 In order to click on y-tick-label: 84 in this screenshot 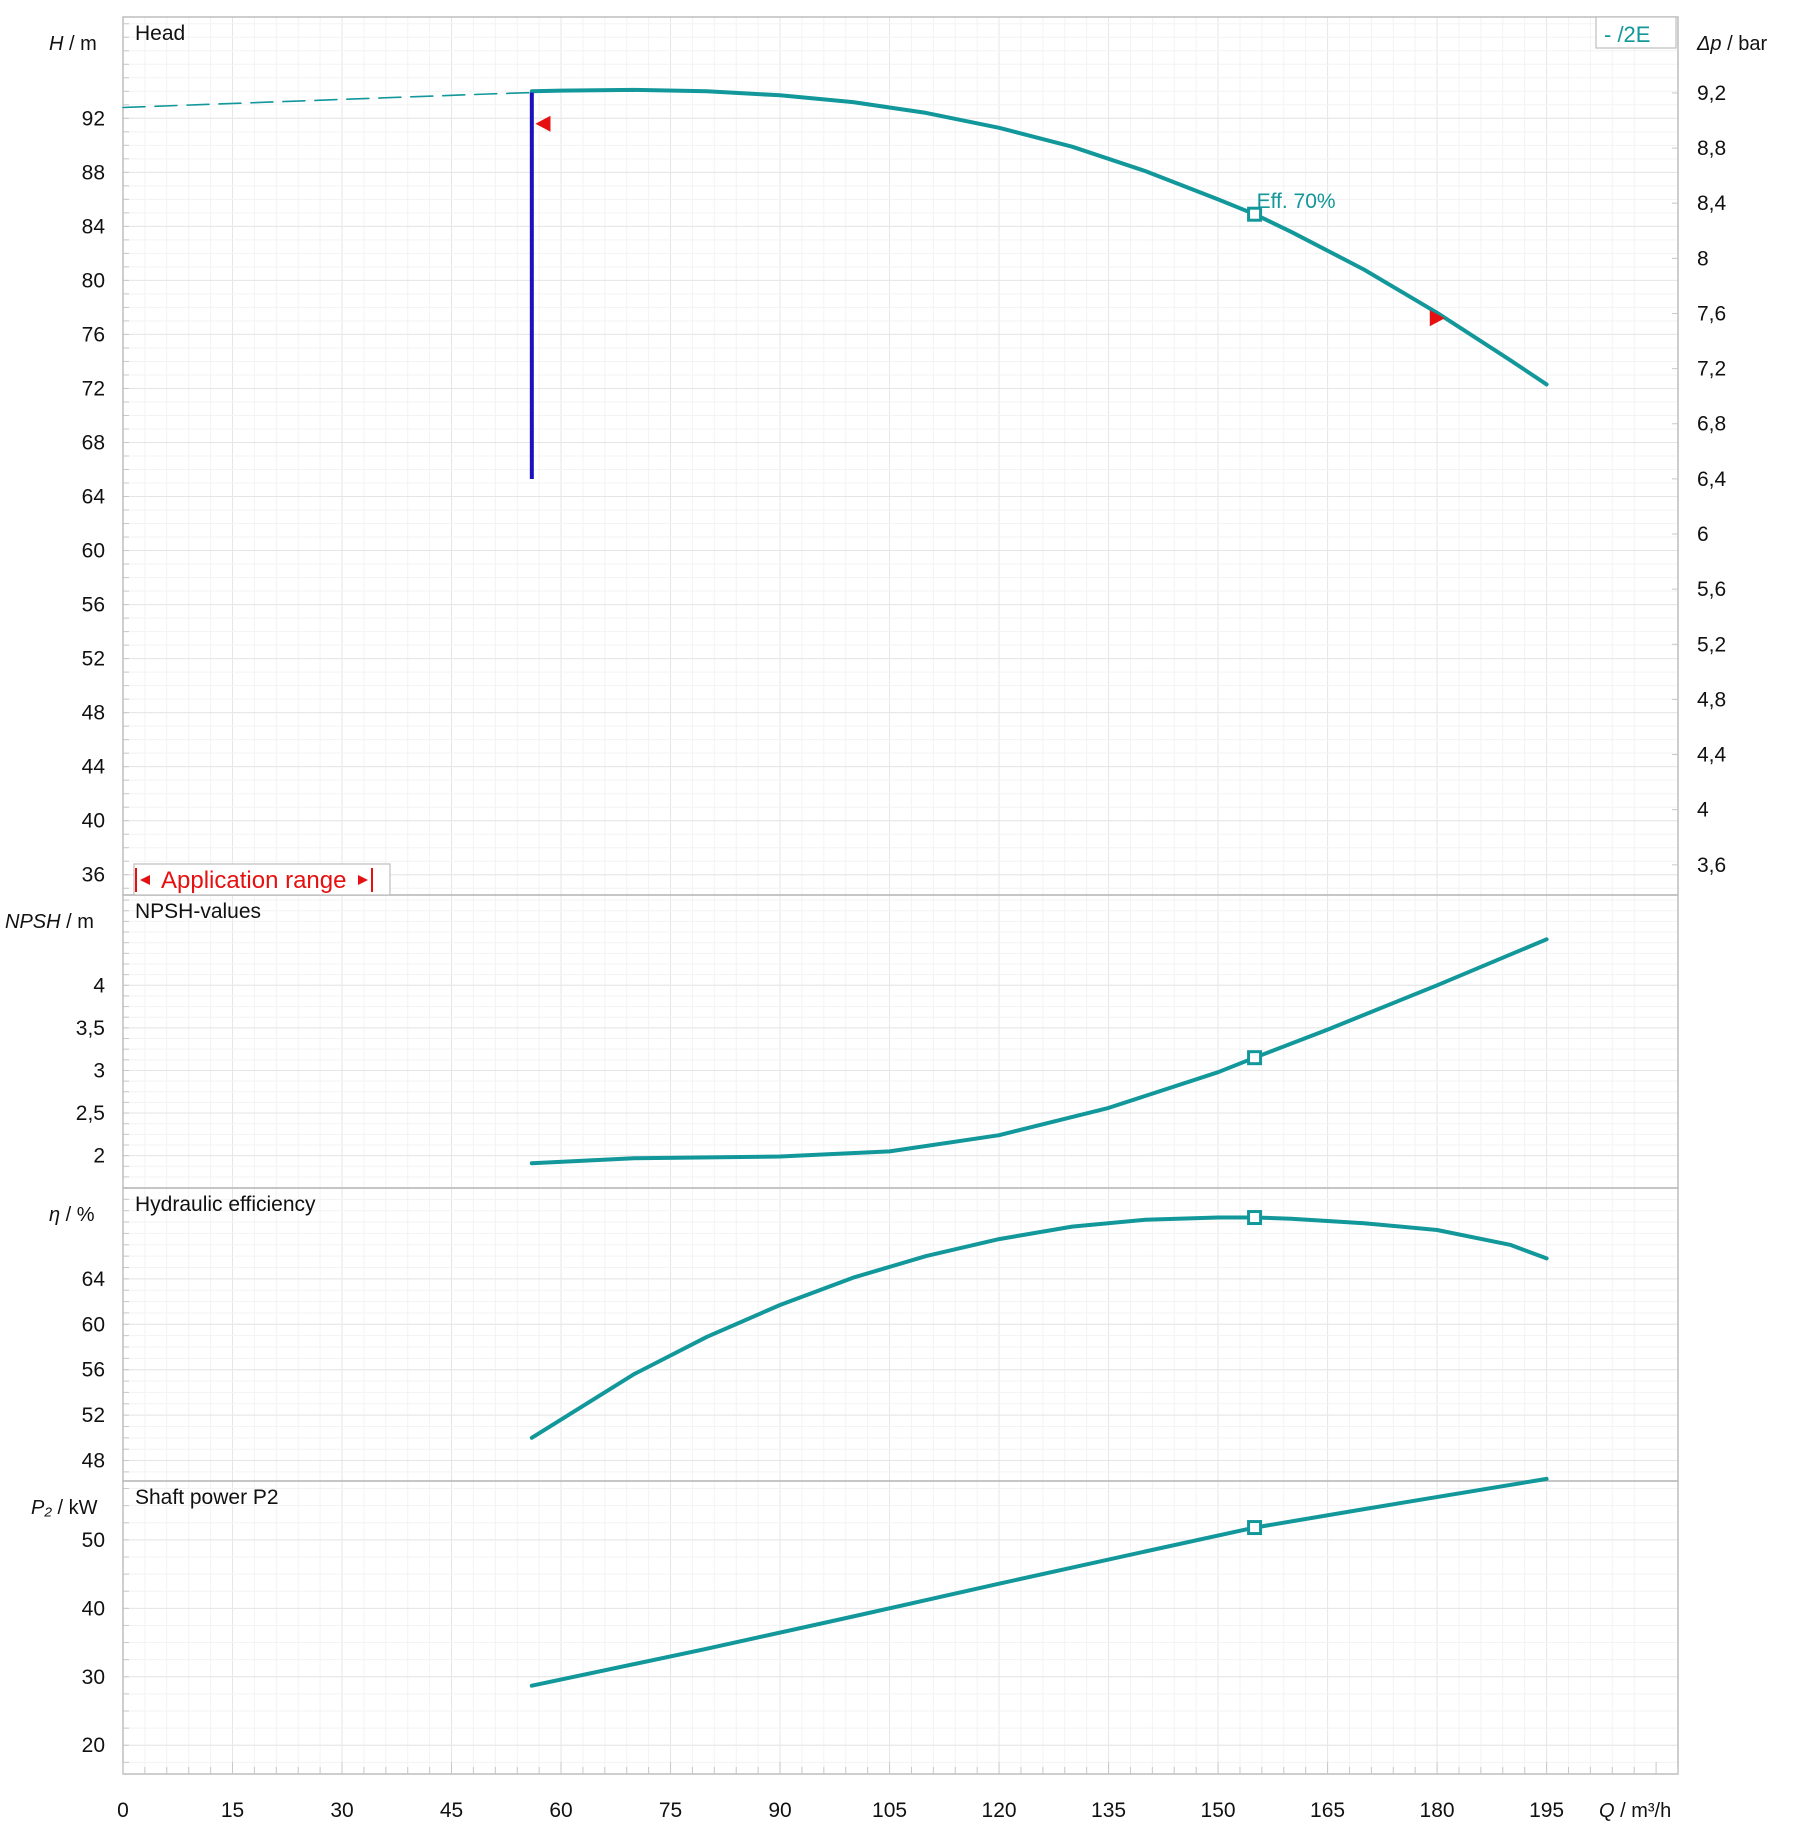, I will do `click(94, 226)`.